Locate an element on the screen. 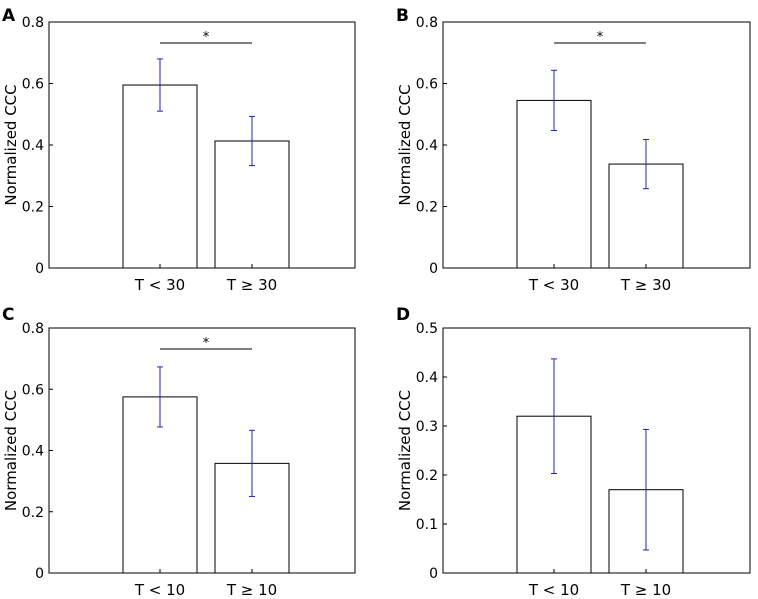  y-tick-label: 0.3 is located at coordinates (427, 427).